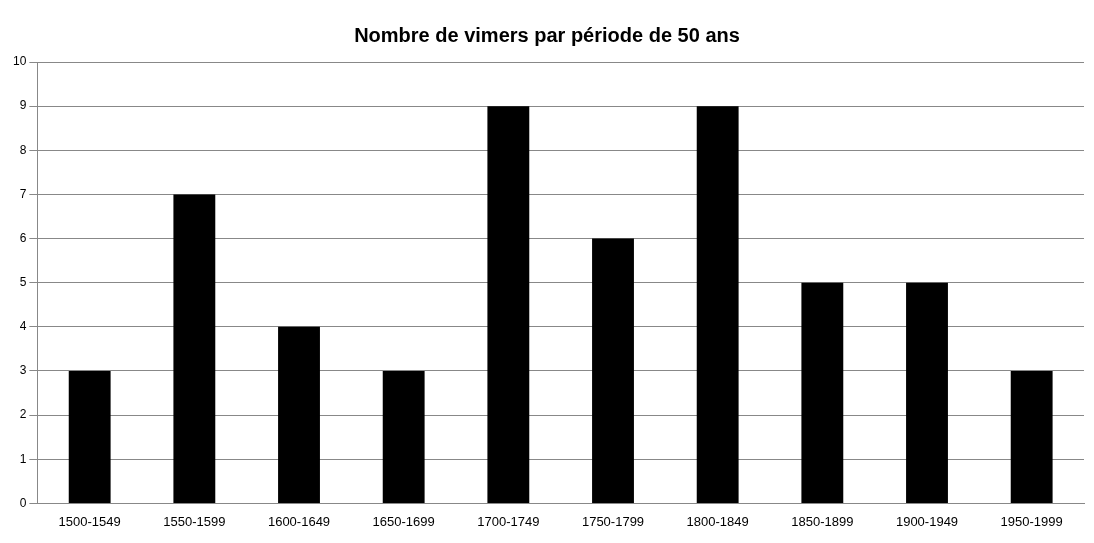  What do you see at coordinates (403, 521) in the screenshot?
I see `x-tick-label: 1650-1699` at bounding box center [403, 521].